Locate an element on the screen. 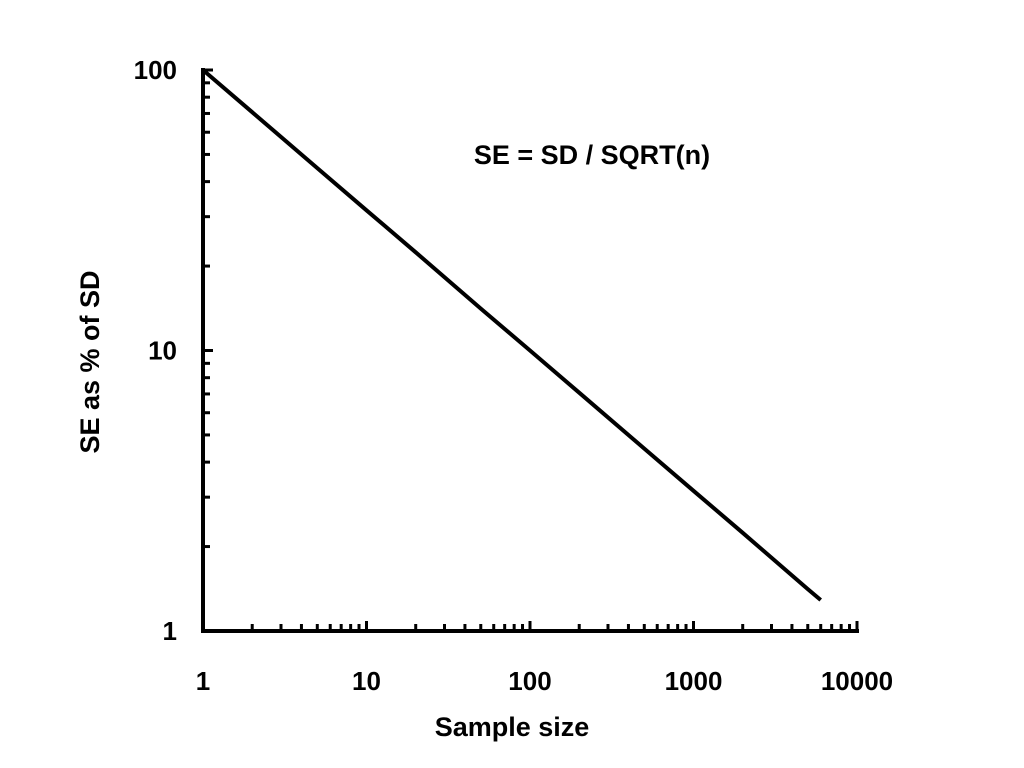  y-tick-label: 1 is located at coordinates (170, 631).